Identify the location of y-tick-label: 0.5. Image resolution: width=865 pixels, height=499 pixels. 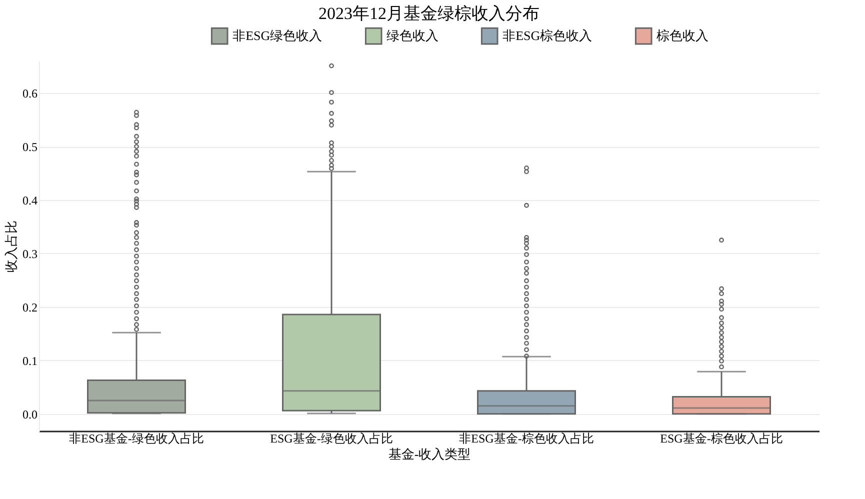
(30, 147).